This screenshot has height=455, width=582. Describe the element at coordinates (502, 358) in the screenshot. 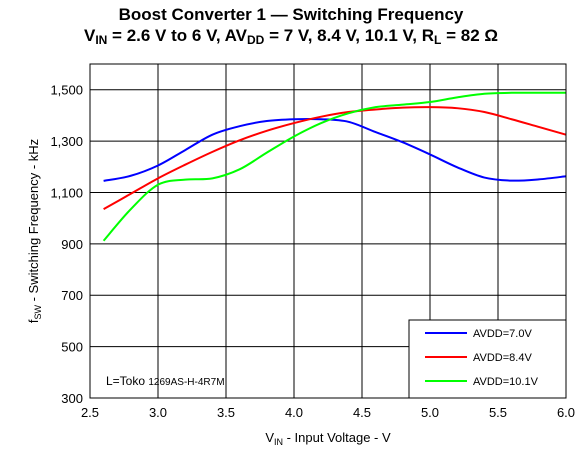

I see `legend-label-avdd-8-4v: AVDD=8.4V` at that location.